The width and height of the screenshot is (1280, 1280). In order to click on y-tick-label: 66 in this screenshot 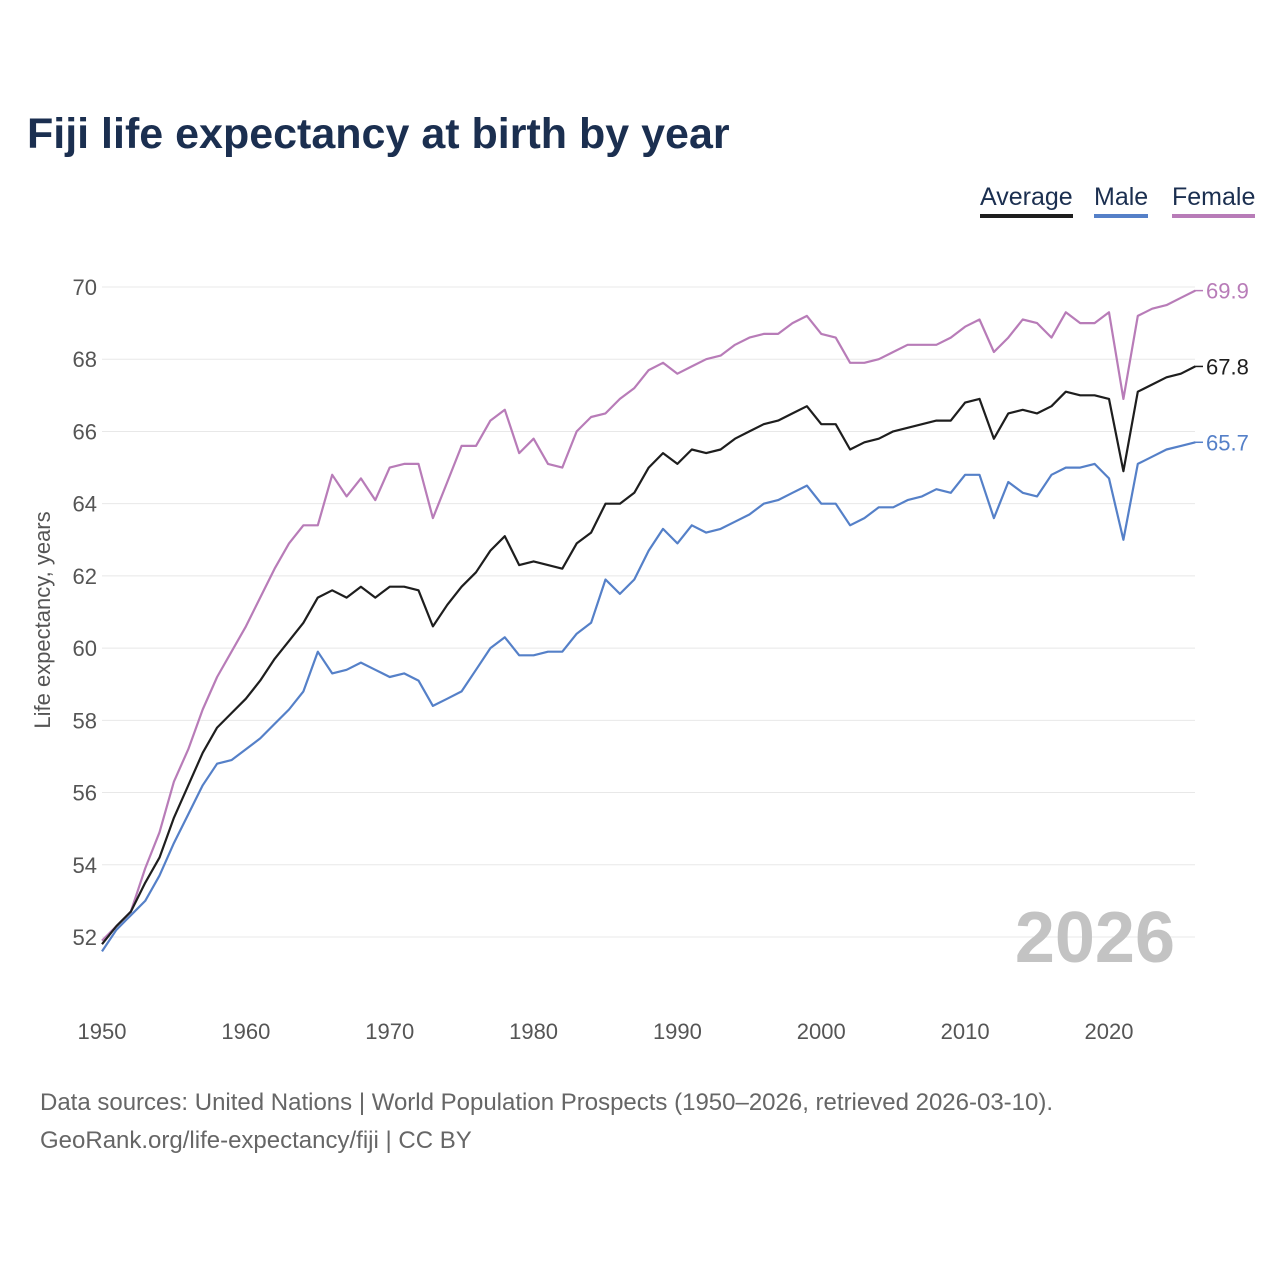, I will do `click(85, 431)`.